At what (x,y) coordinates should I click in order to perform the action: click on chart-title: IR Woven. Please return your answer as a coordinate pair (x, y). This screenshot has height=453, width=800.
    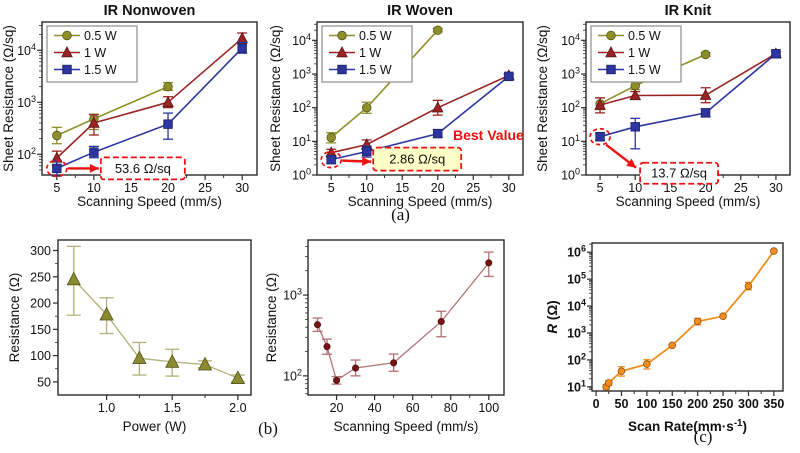
    Looking at the image, I should click on (420, 11).